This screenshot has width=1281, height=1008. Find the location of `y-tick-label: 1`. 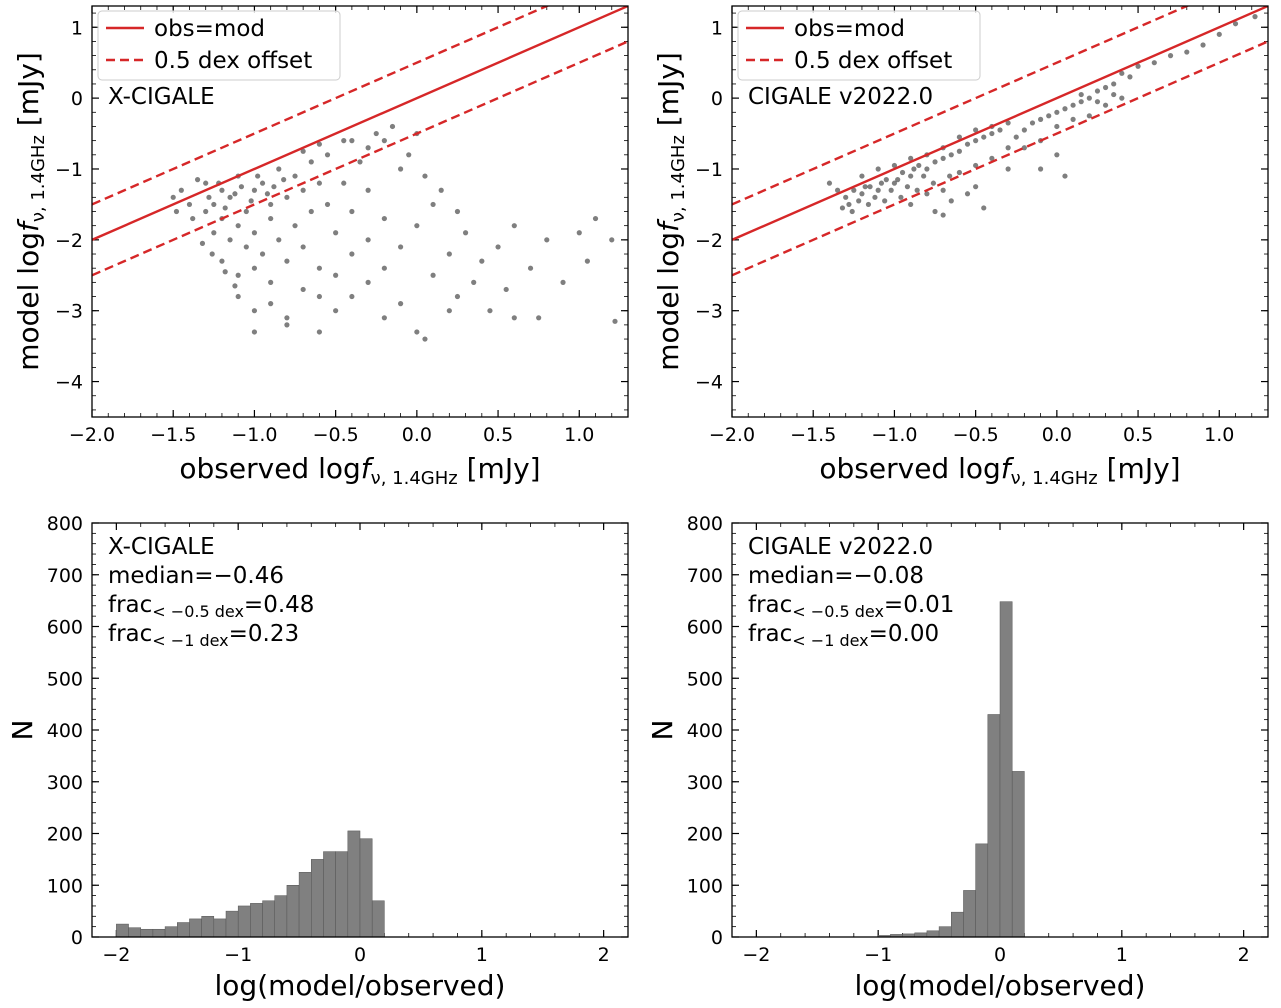

y-tick-label: 1 is located at coordinates (77, 28).